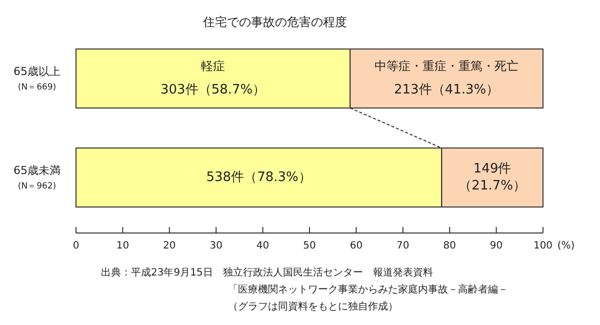 This screenshot has height=325, width=600. What do you see at coordinates (566, 246) in the screenshot?
I see `x-axis-title: (%)` at bounding box center [566, 246].